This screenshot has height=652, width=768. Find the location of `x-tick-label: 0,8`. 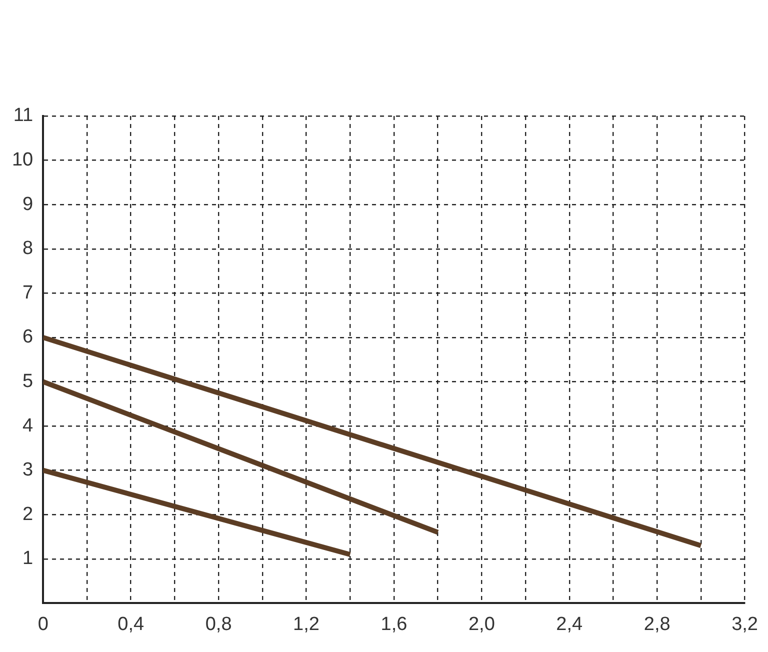

x-tick-label: 0,8 is located at coordinates (218, 624).